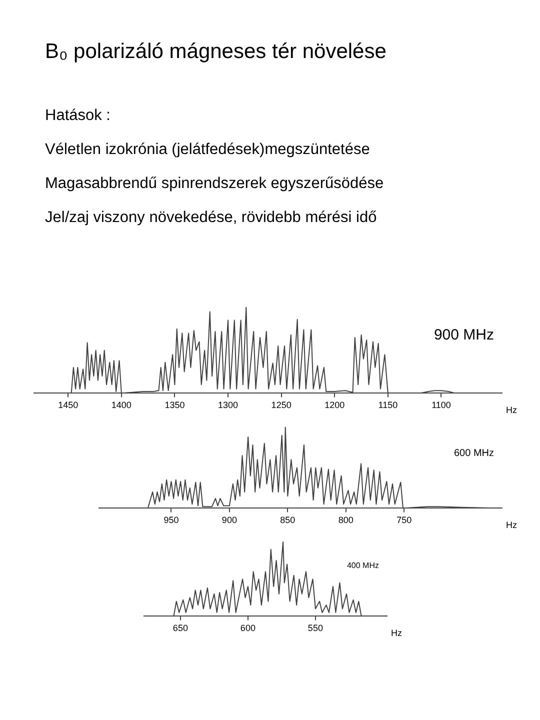  I want to click on x-tick-label: 1150, so click(388, 405).